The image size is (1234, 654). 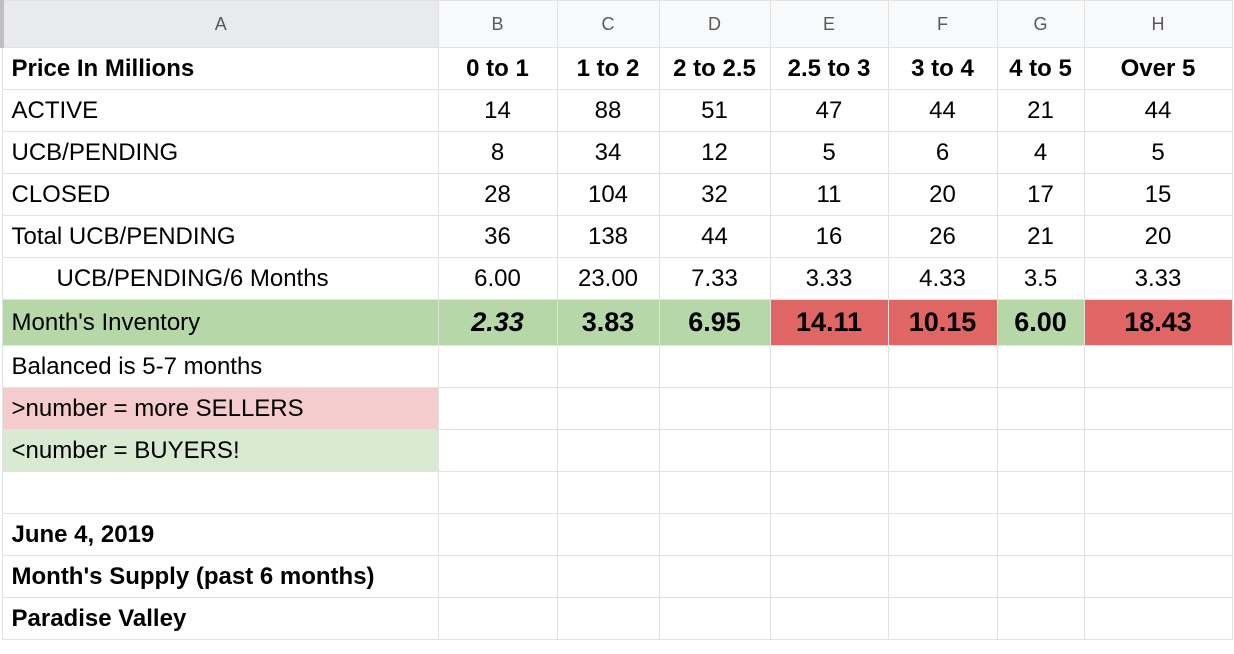 I want to click on cell-h13, so click(x=1158, y=534).